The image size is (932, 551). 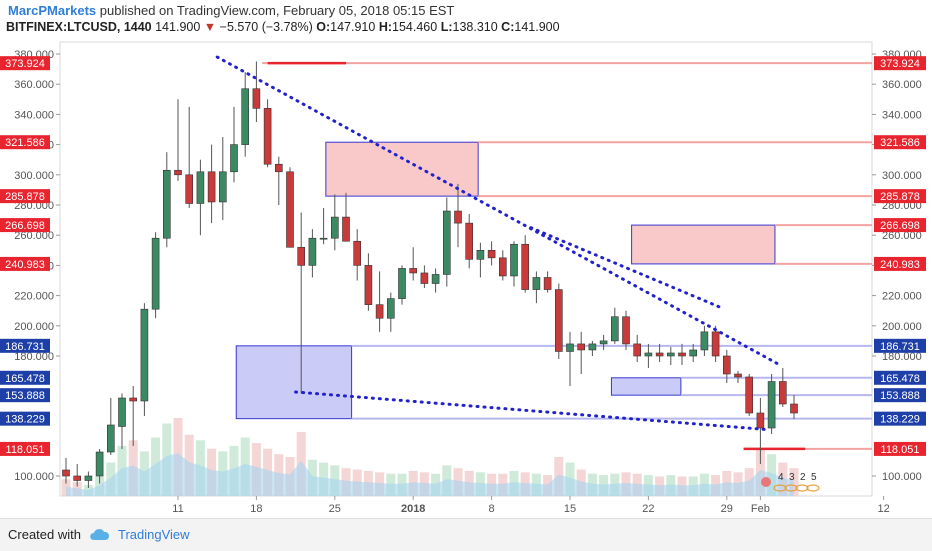 I want to click on change-down-arrow-icon: ▼, so click(x=210, y=27).